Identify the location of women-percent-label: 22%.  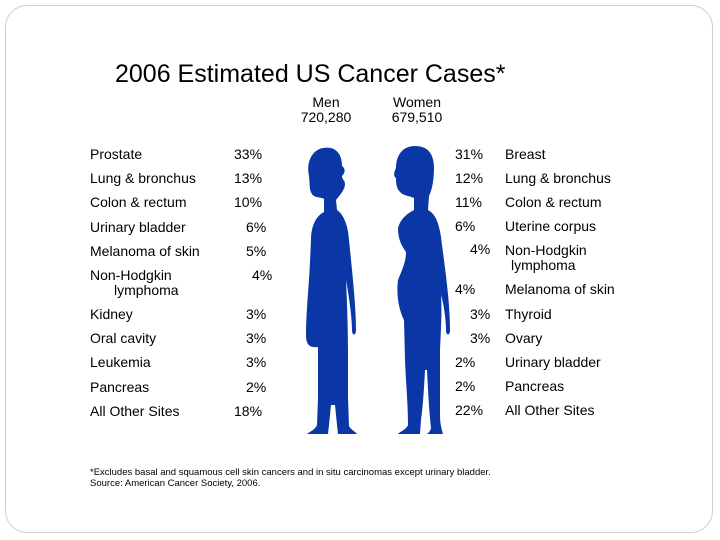
(469, 410).